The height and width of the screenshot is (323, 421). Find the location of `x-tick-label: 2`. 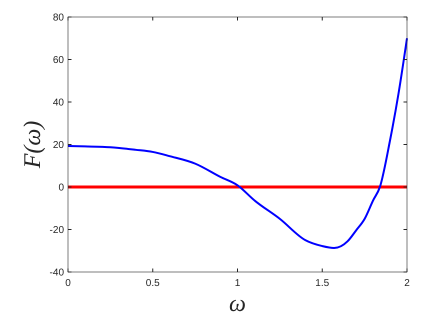

x-tick-label: 2 is located at coordinates (407, 283).